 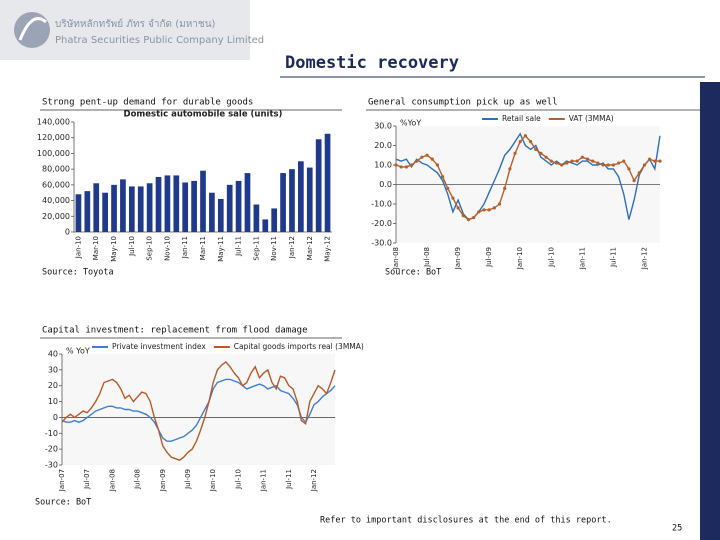 I want to click on y-tick-label: 120,000, so click(x=53, y=137).